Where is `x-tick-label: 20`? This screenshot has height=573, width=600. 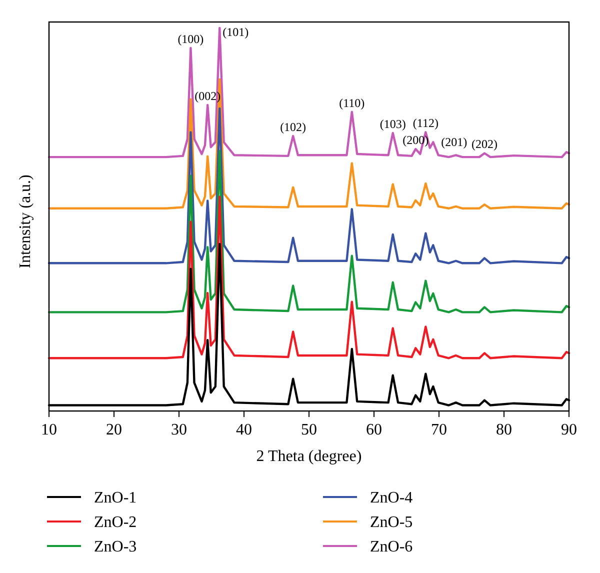 x-tick-label: 20 is located at coordinates (114, 429).